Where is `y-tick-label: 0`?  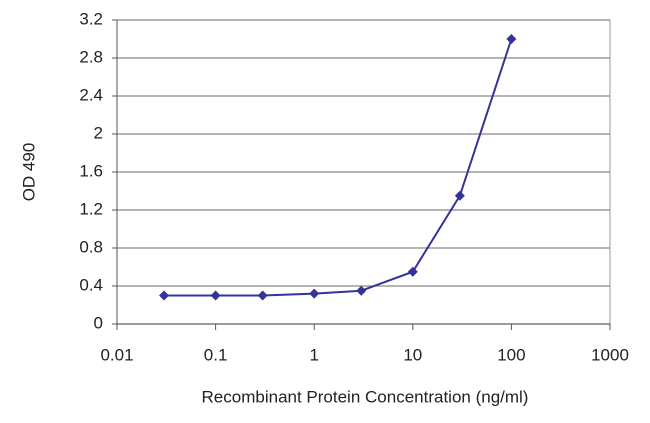 y-tick-label: 0 is located at coordinates (98, 322).